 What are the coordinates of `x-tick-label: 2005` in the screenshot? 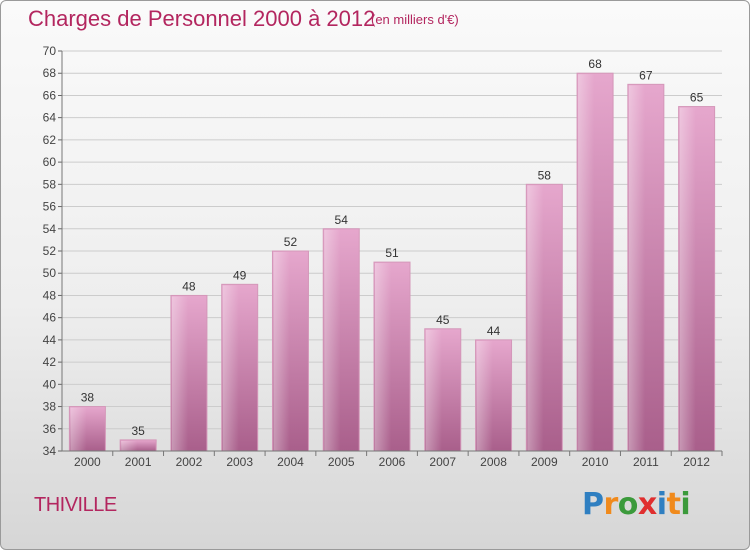 It's located at (341, 462).